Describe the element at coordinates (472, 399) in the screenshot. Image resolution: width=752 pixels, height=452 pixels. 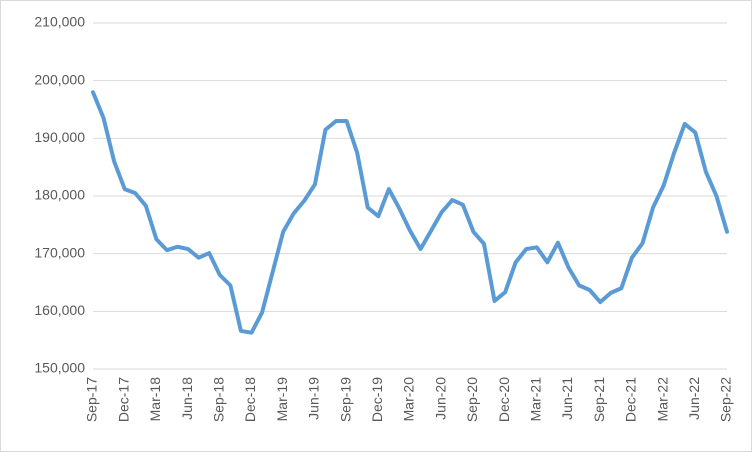
I see `x-tick-label: Sep-20` at that location.